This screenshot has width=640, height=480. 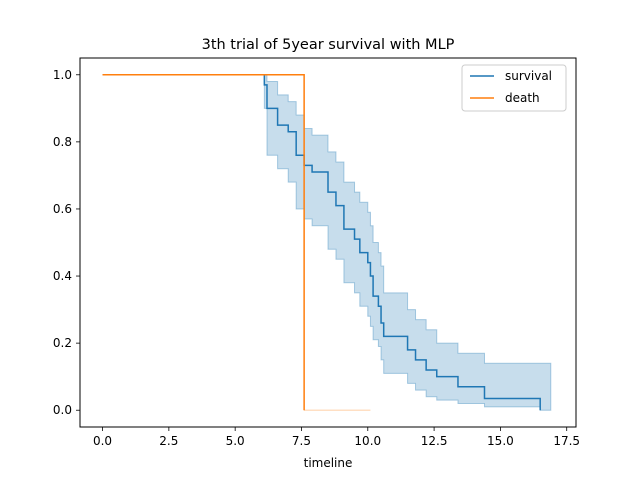 I want to click on y-tick-label: 0.6, so click(x=62, y=209).